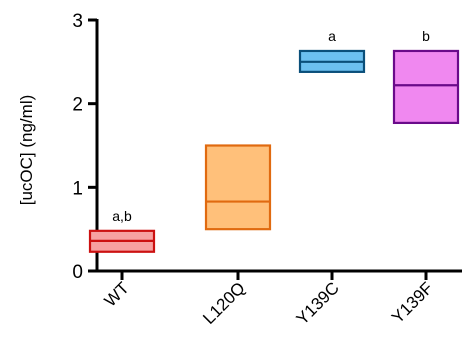 This screenshot has height=340, width=464. I want to click on x-tick-label: Y139F, so click(412, 302).